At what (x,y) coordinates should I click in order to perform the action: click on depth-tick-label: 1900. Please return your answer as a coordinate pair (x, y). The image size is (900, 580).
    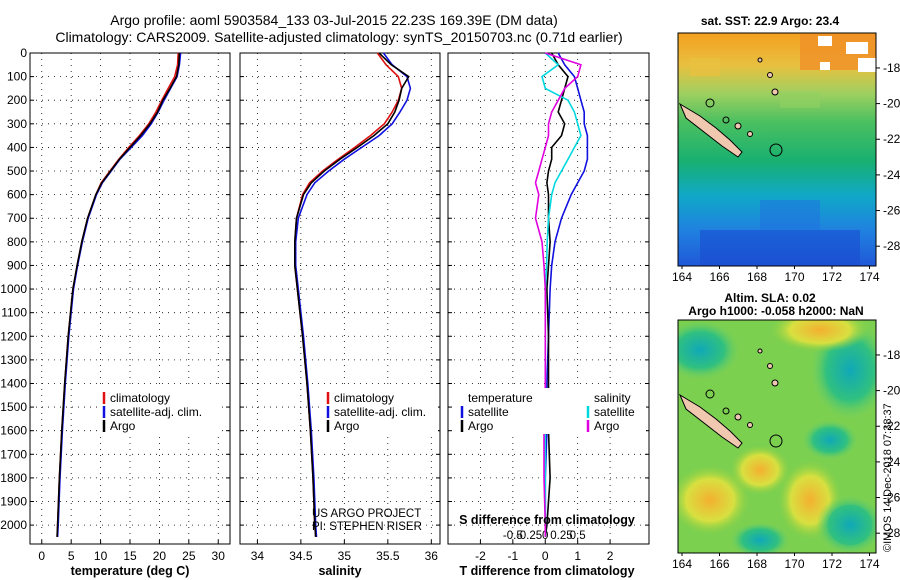
    Looking at the image, I should click on (13, 502).